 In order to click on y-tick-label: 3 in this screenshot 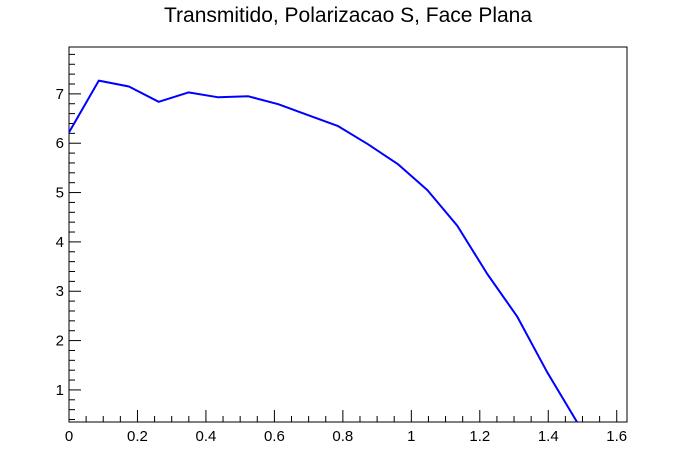, I will do `click(60, 291)`.